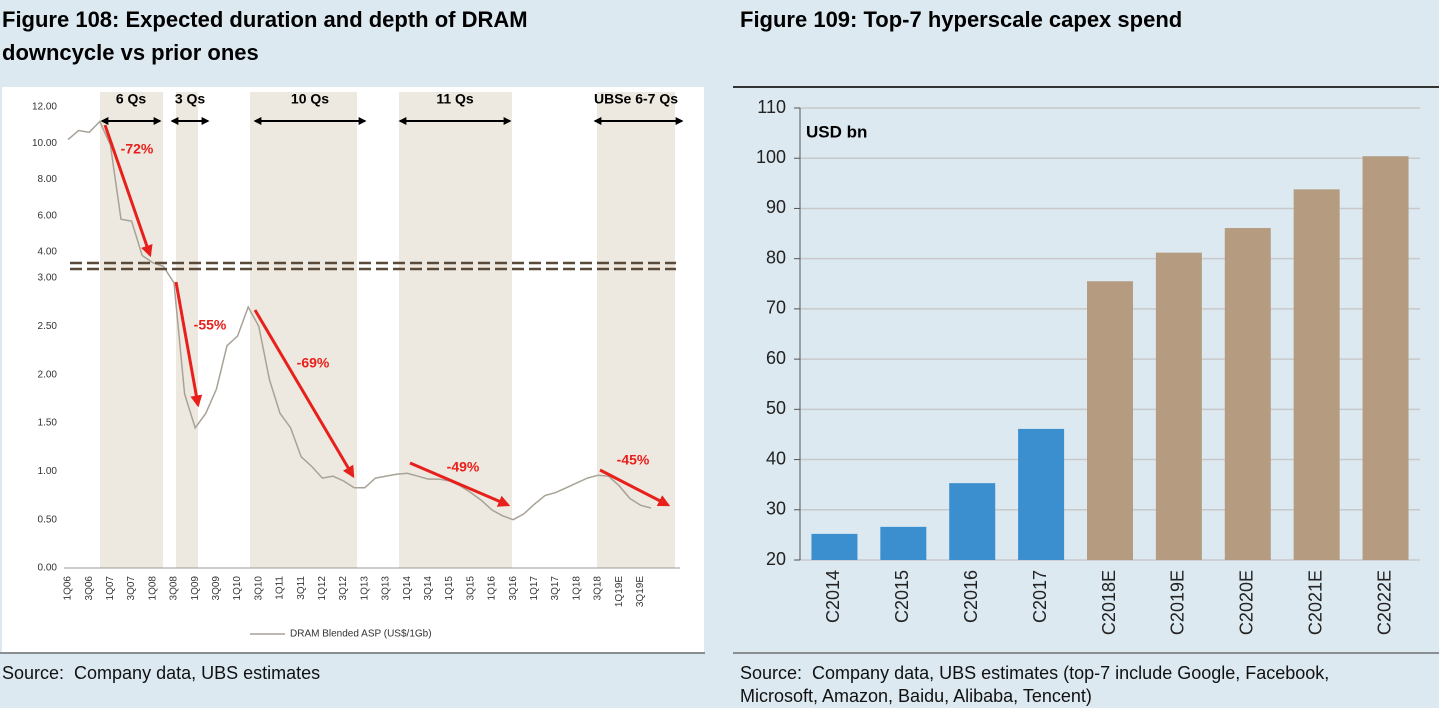  What do you see at coordinates (48, 326) in the screenshot?
I see `y-tick-label: 2.50` at bounding box center [48, 326].